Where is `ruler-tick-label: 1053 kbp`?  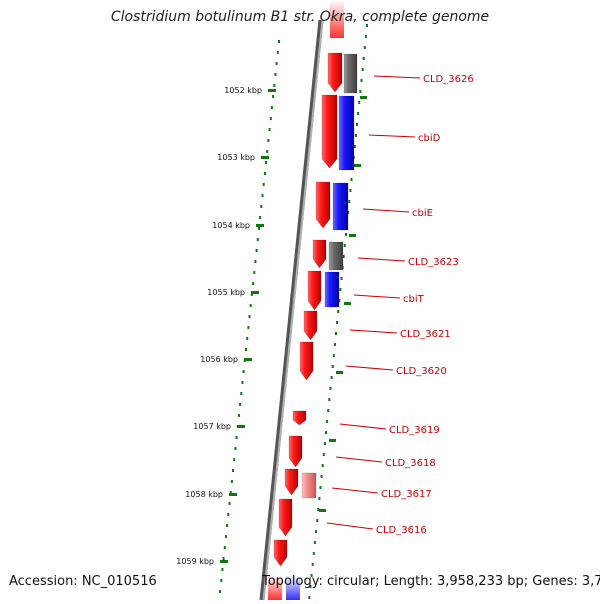
ruler-tick-label: 1053 kbp is located at coordinates (236, 157).